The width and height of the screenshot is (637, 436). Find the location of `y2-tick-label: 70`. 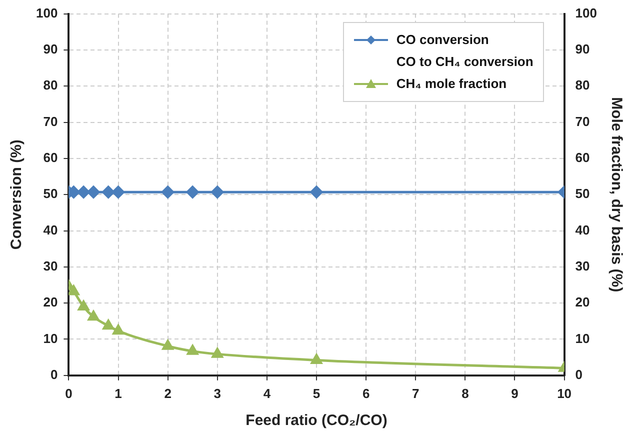

y2-tick-label: 70 is located at coordinates (582, 121).